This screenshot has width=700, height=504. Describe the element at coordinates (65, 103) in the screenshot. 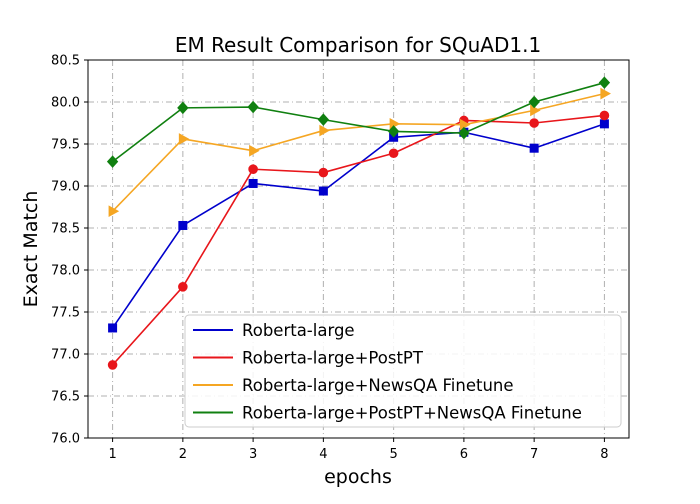

I see `y-tick-label: 80.0` at that location.